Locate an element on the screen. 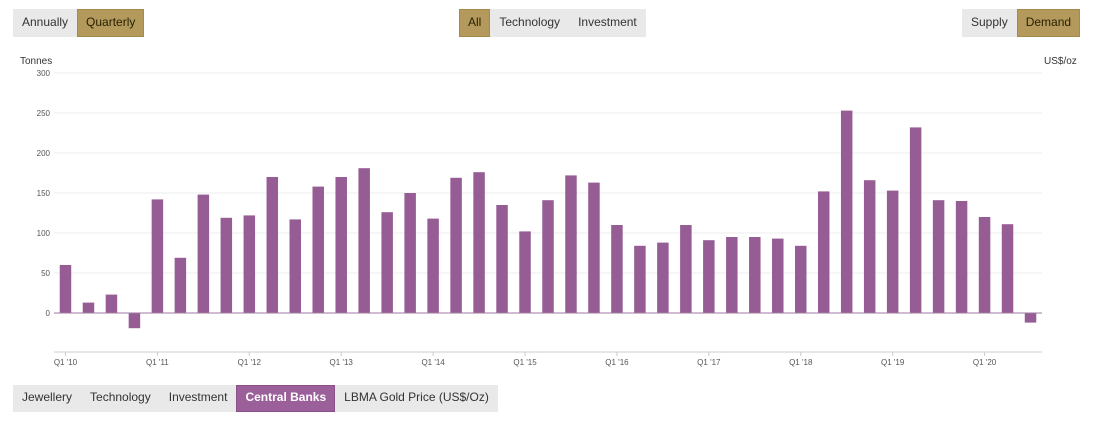 Image resolution: width=1100 pixels, height=421 pixels. x-tick-label: Q1 '19 is located at coordinates (893, 362).